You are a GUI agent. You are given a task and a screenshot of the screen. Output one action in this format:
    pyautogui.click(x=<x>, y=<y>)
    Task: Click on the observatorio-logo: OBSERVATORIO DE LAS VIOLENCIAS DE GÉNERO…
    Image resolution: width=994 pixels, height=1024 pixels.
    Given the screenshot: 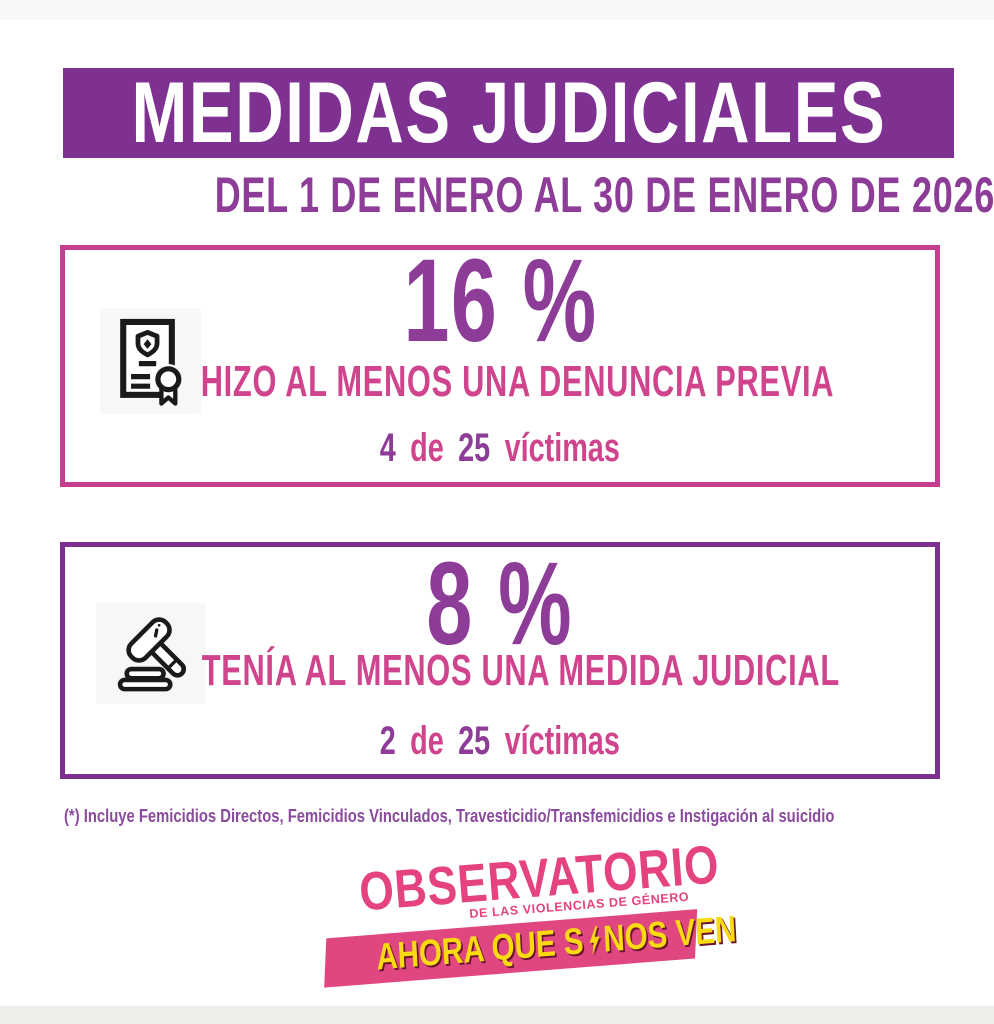 What is the action you would take?
    pyautogui.click(x=527, y=911)
    